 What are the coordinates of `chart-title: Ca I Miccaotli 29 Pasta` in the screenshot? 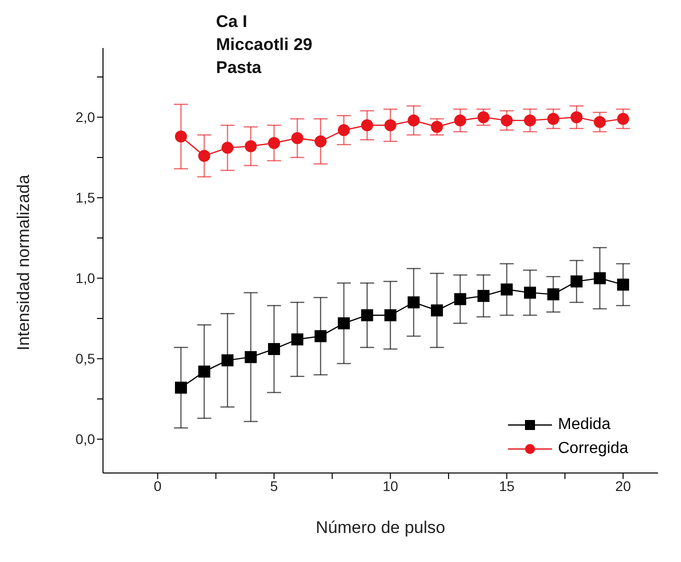 It's located at (264, 45).